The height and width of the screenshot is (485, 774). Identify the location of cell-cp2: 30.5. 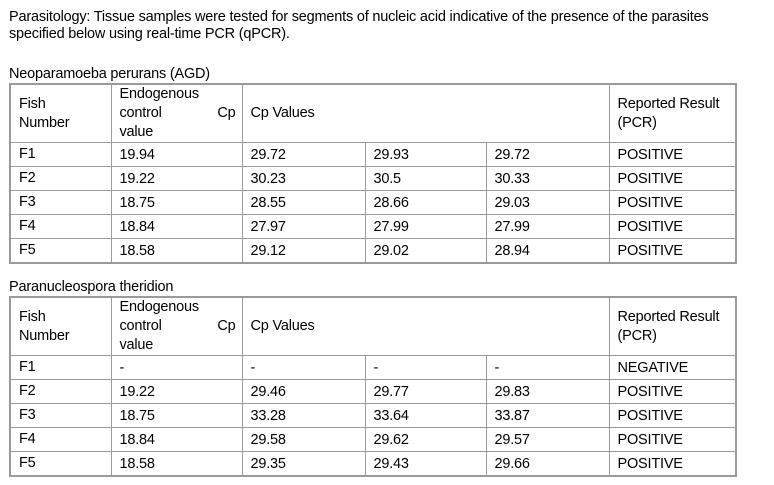
(425, 178).